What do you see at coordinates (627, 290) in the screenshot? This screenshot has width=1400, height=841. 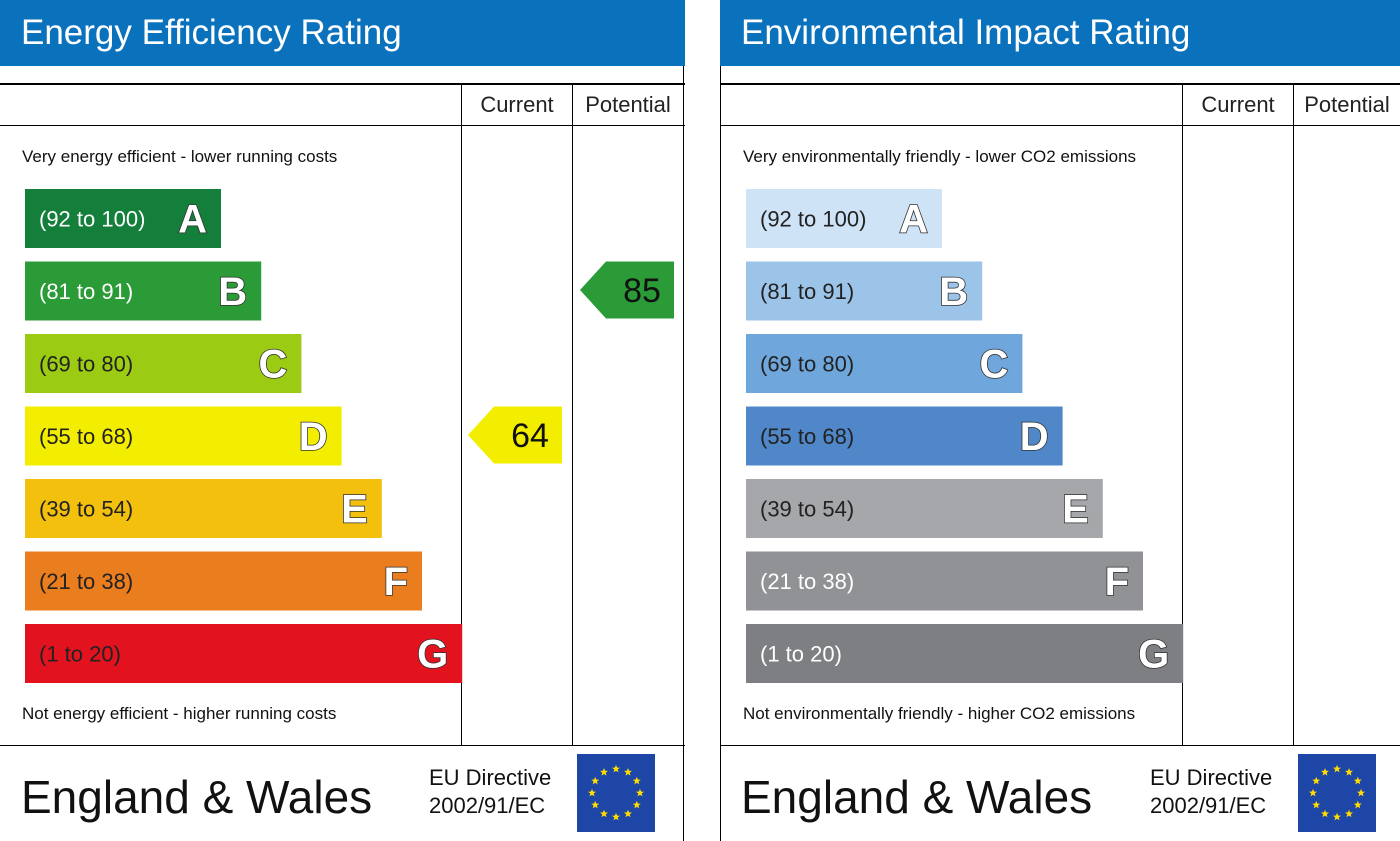 I see `potential-rating-arrow` at bounding box center [627, 290].